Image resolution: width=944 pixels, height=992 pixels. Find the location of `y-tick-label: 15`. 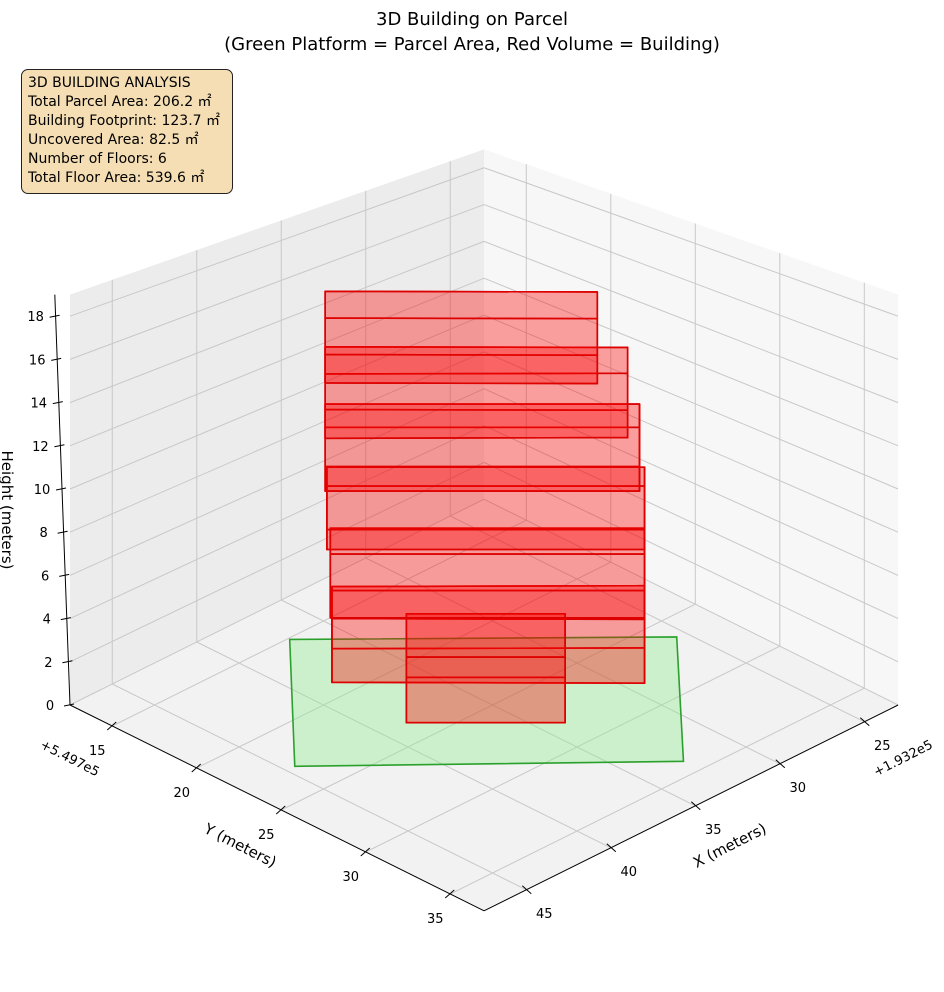

y-tick-label: 15 is located at coordinates (97, 751).